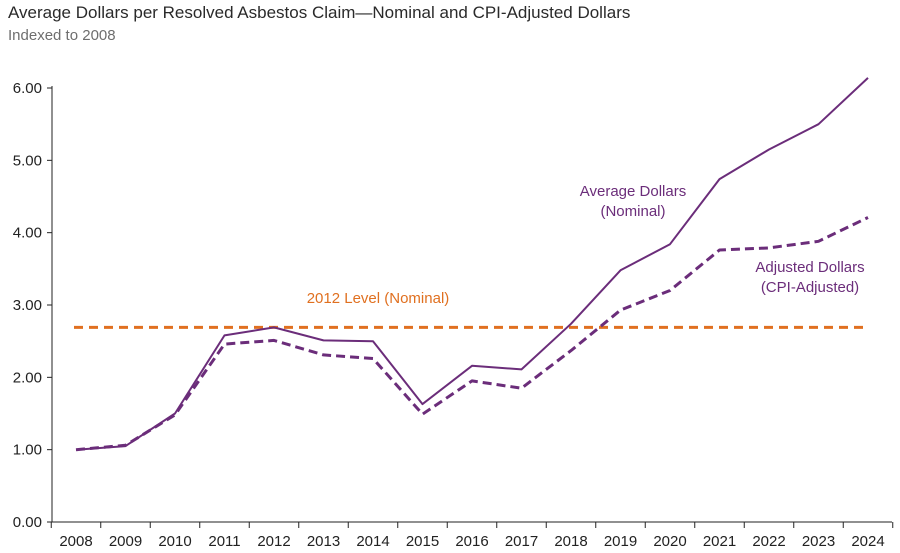  What do you see at coordinates (27, 305) in the screenshot?
I see `y-tick-label: 3.00` at bounding box center [27, 305].